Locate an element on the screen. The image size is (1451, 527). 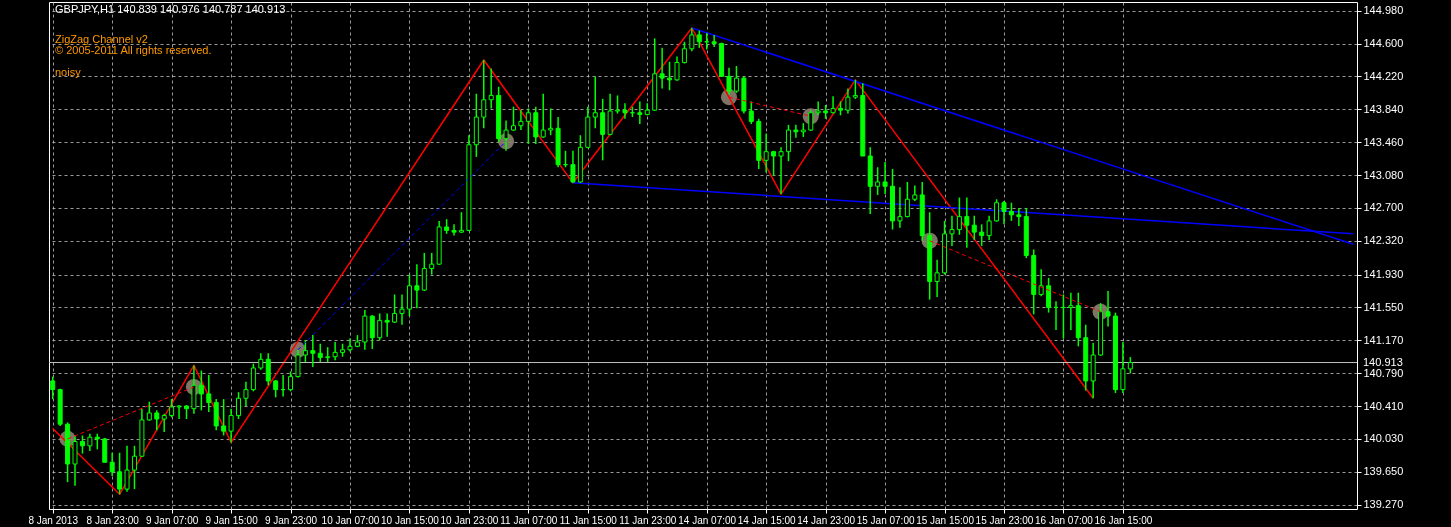
x-tick-label: 10 Jan 23:00 is located at coordinates (469, 520).